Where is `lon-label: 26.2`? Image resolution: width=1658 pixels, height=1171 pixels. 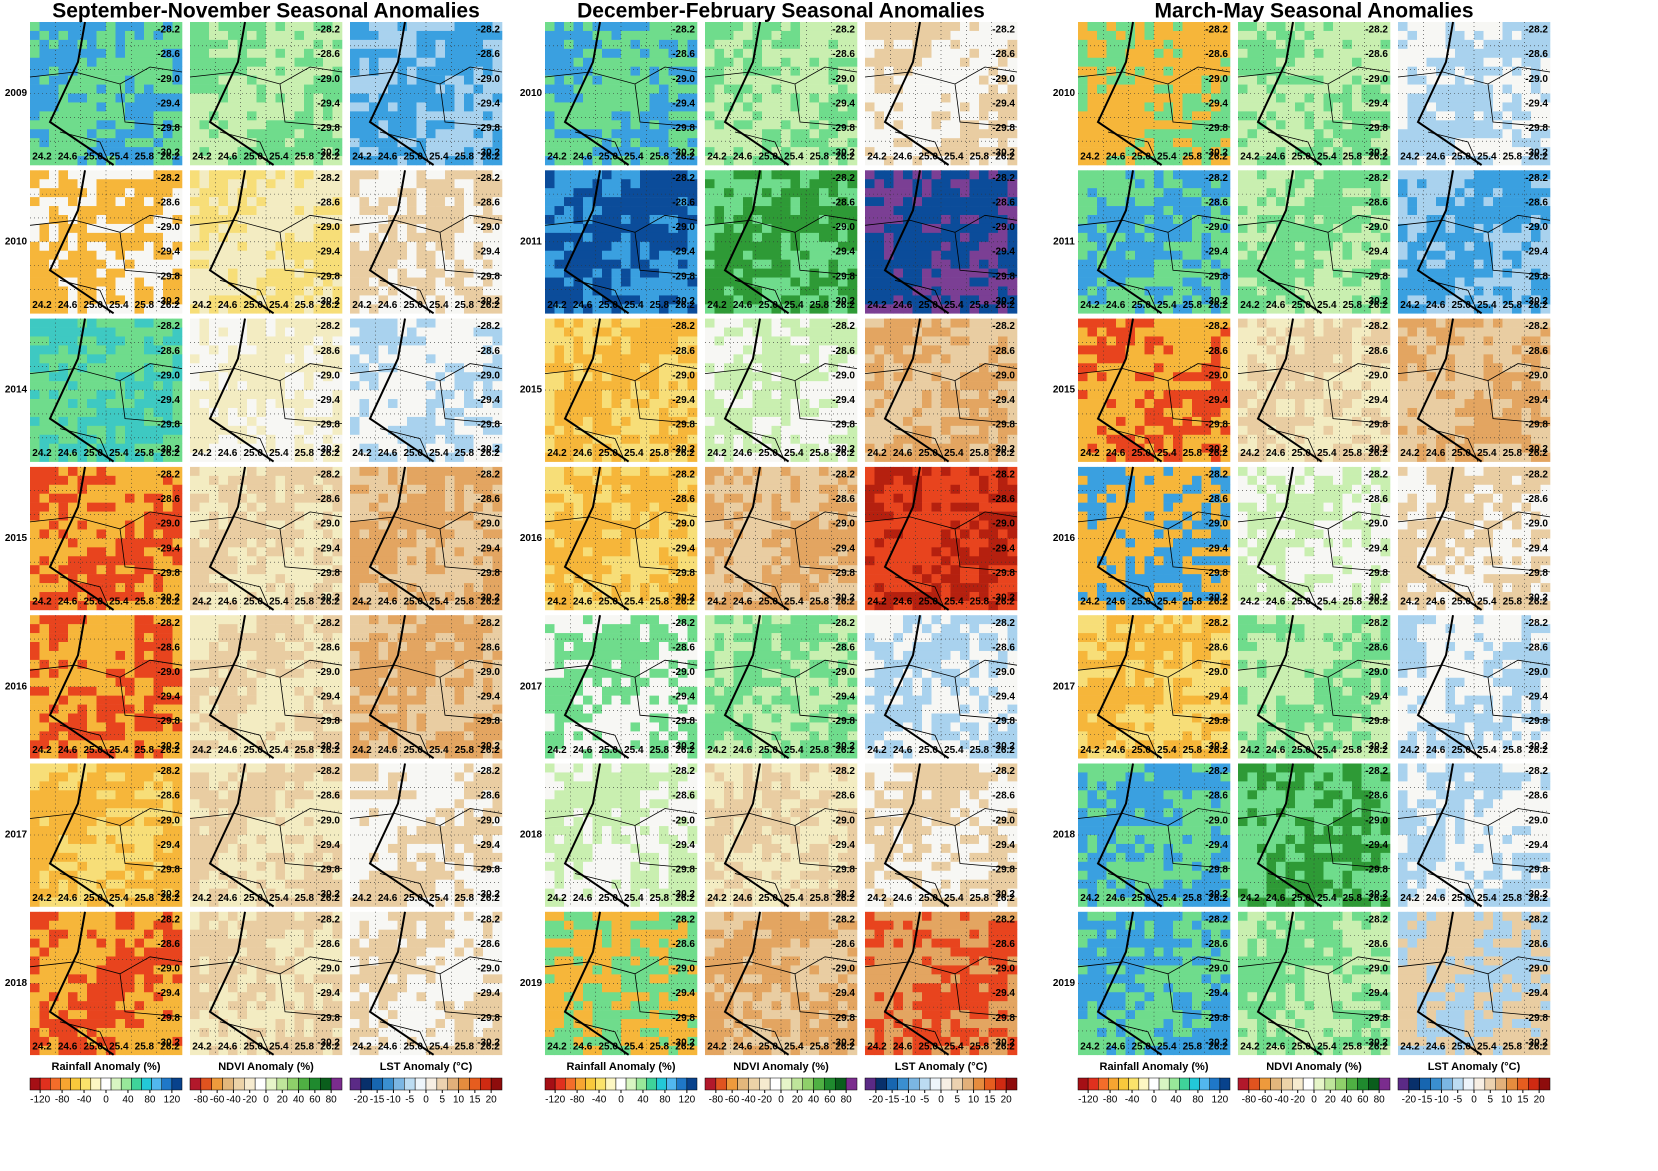 lon-label: 26.2 is located at coordinates (490, 453).